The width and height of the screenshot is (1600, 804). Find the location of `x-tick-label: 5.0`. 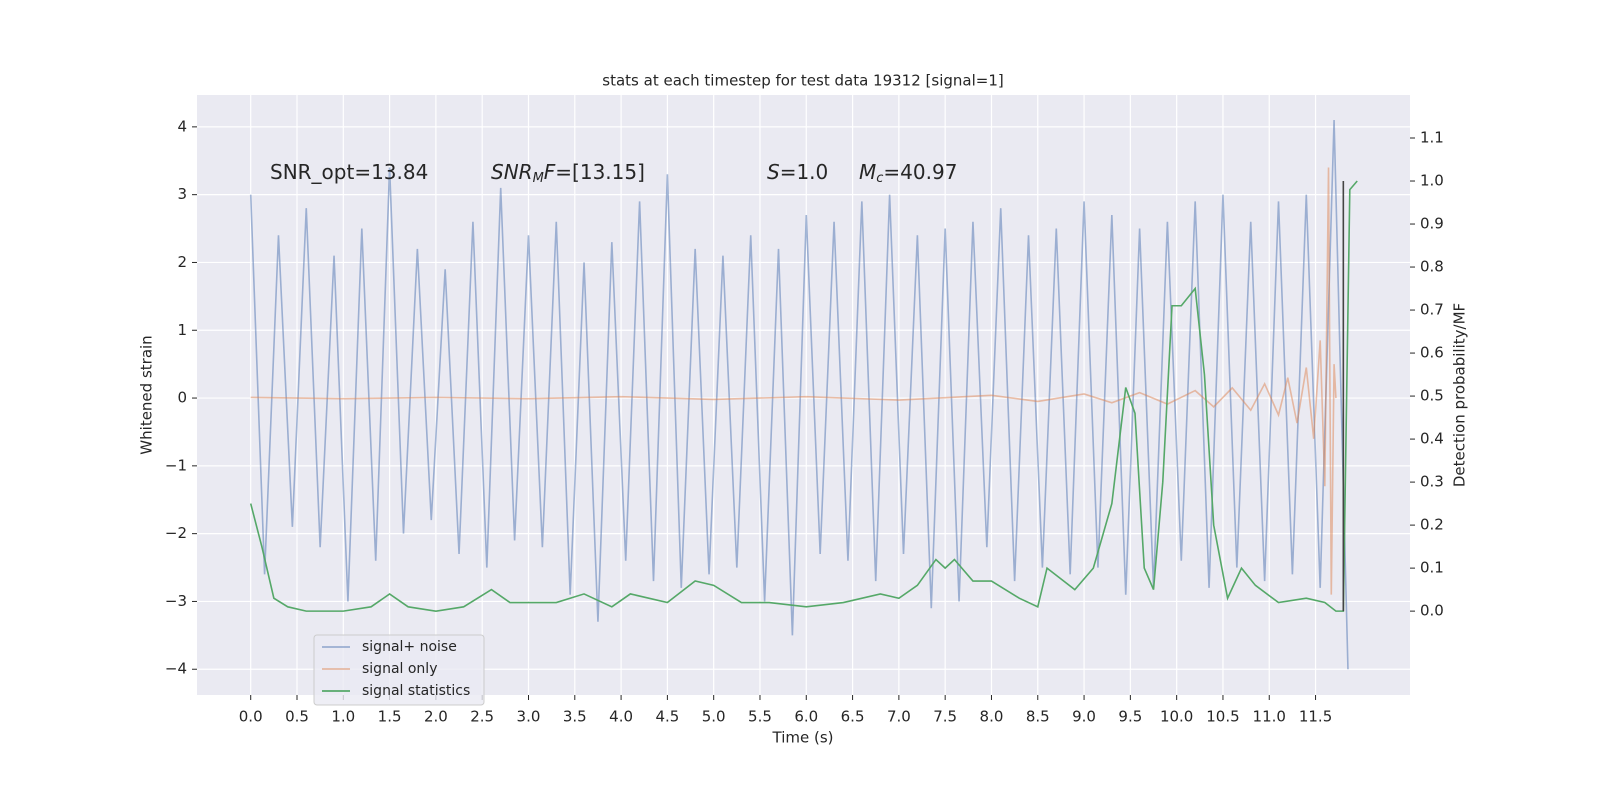

x-tick-label: 5.0 is located at coordinates (714, 717).